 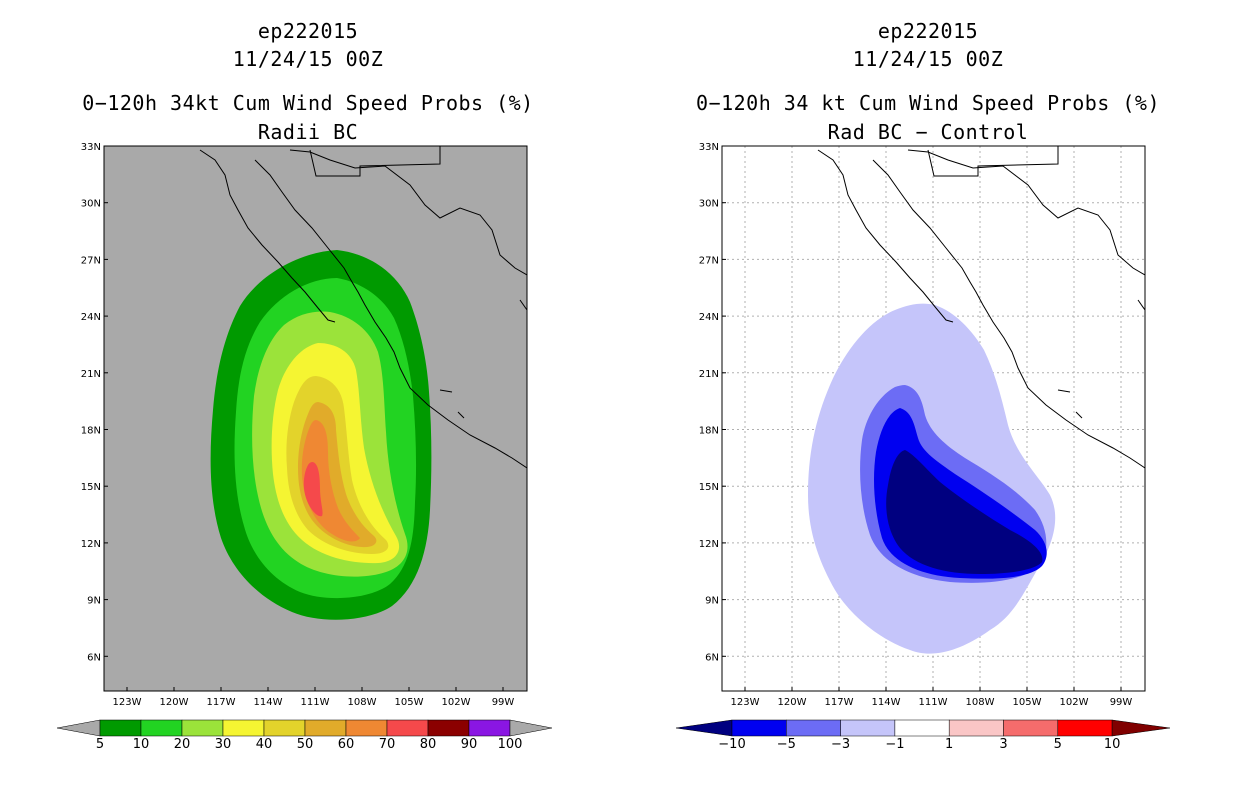 I want to click on colorbar-label: −1, so click(x=894, y=744).